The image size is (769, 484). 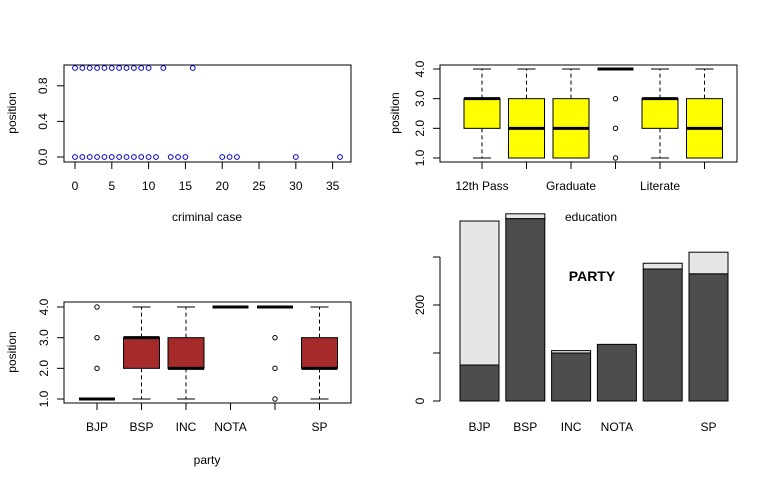 What do you see at coordinates (259, 186) in the screenshot?
I see `x-tick-label: 25` at bounding box center [259, 186].